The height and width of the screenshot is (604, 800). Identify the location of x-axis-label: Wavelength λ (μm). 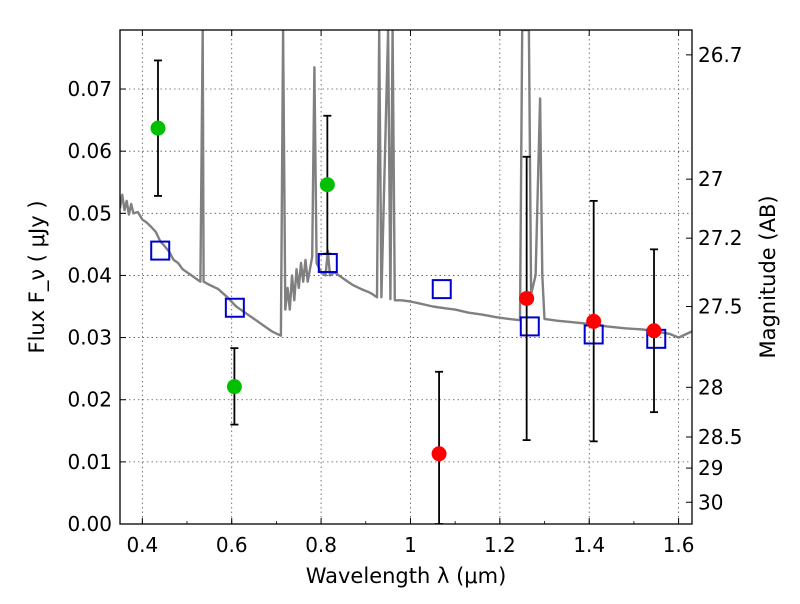
(406, 576).